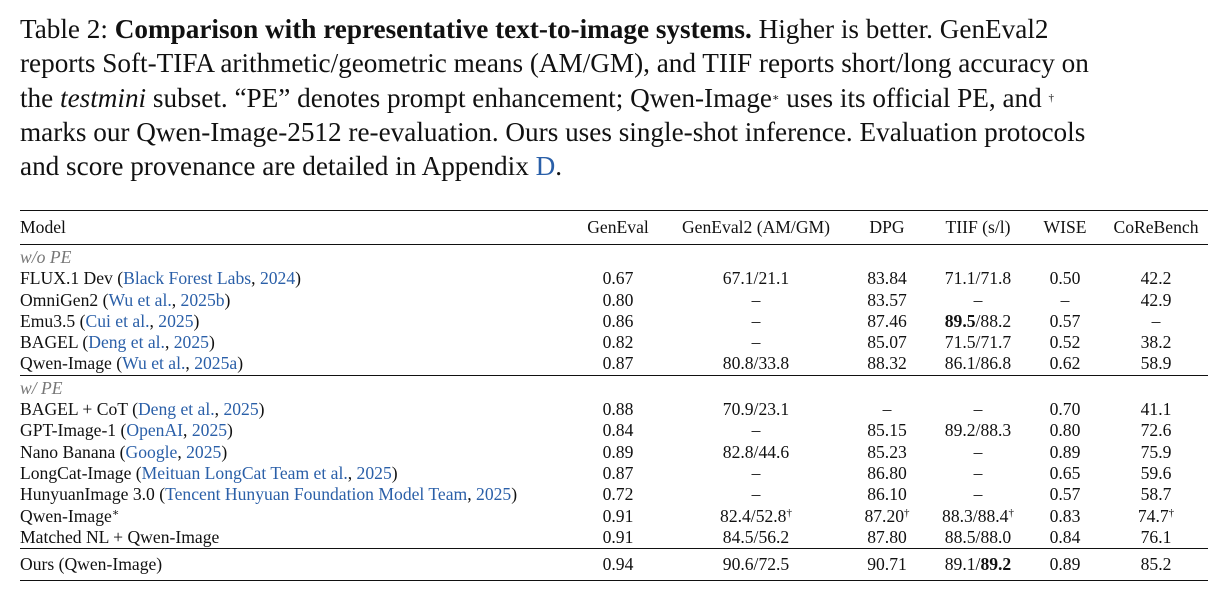 The width and height of the screenshot is (1228, 616). Describe the element at coordinates (244, 472) in the screenshot. I see `citation-link: Meituan LongCat Team et al.` at that location.